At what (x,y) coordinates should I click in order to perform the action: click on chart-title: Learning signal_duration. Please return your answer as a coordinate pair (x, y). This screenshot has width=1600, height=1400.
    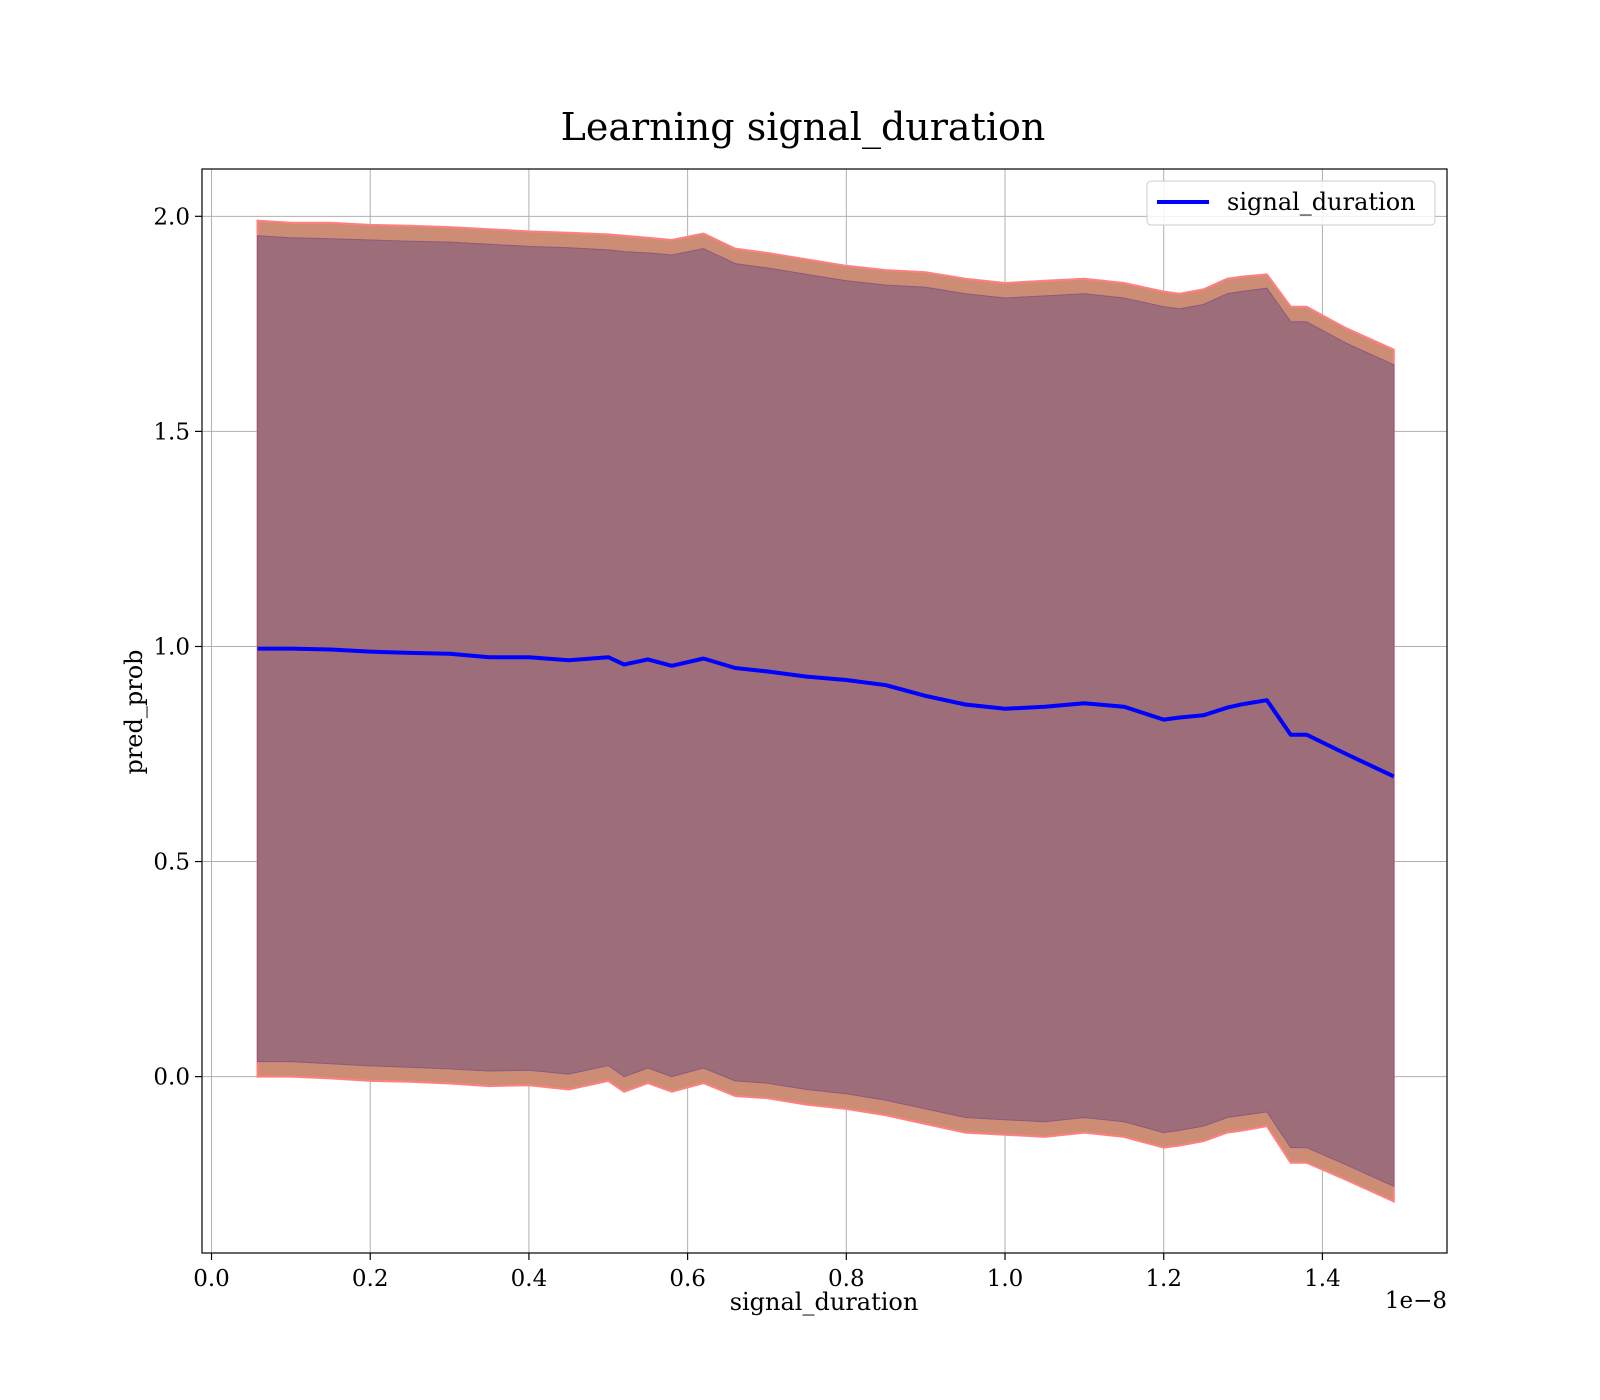
    Looking at the image, I should click on (803, 127).